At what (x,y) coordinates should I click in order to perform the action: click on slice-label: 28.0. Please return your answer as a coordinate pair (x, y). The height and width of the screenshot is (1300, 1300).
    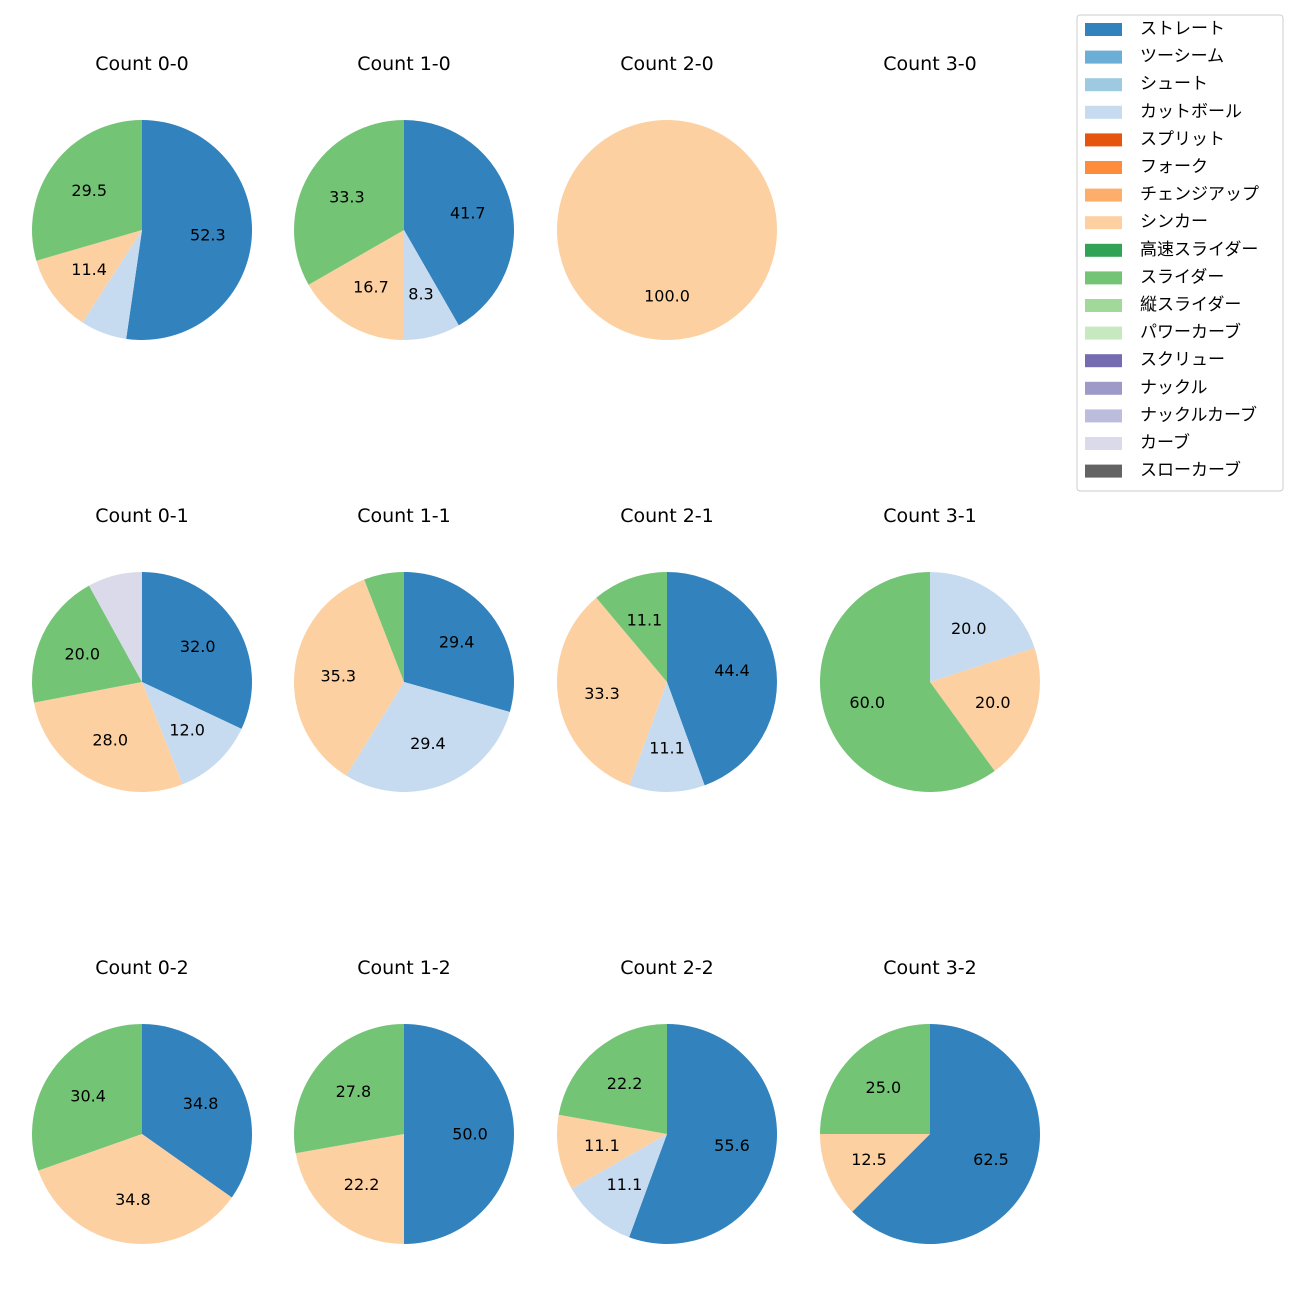
    Looking at the image, I should click on (110, 739).